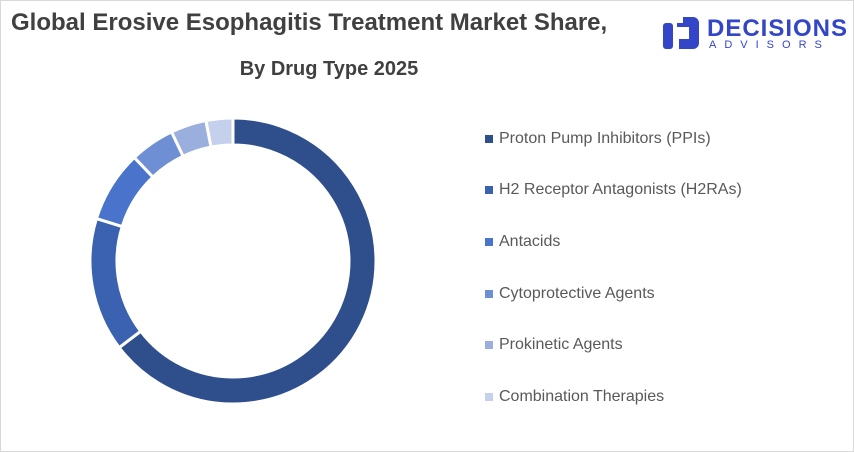 This screenshot has height=452, width=854. What do you see at coordinates (778, 28) in the screenshot?
I see `logo-wordmark: DECISIONS` at bounding box center [778, 28].